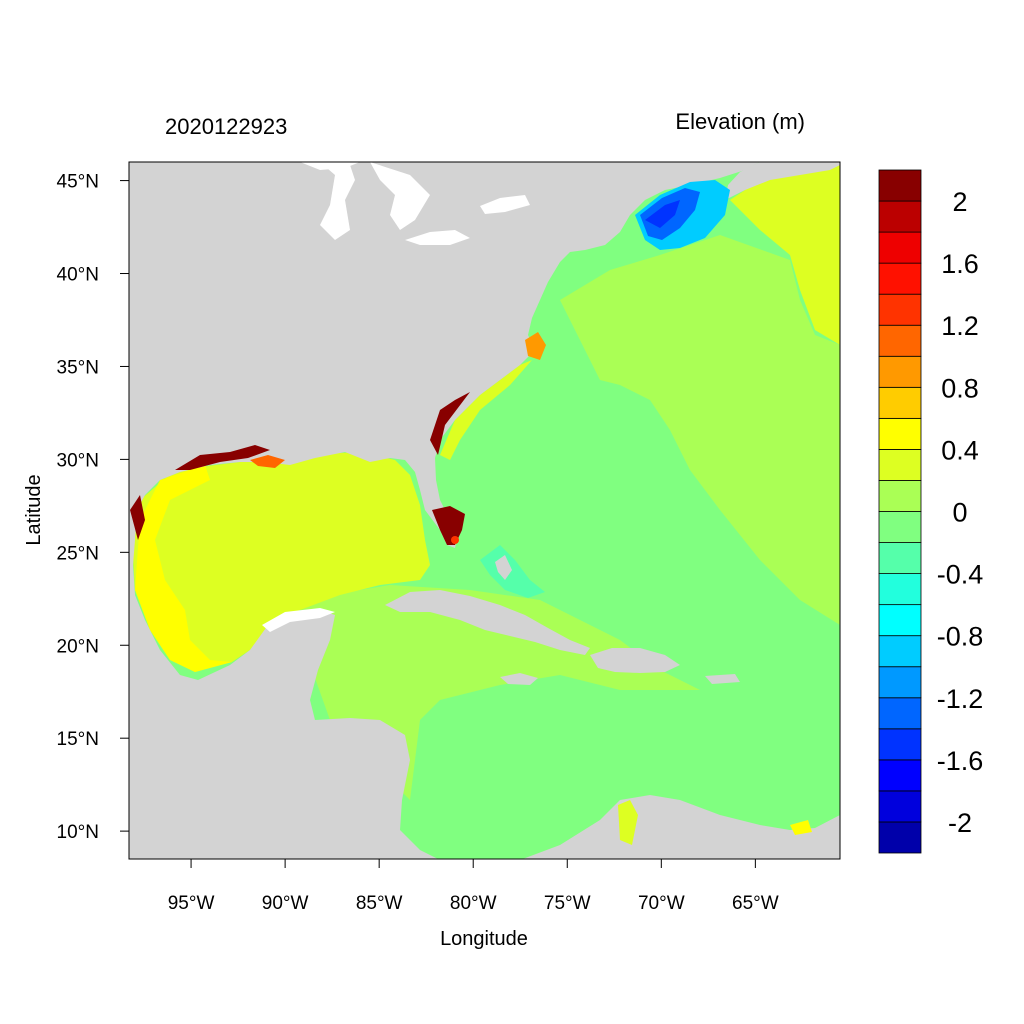 The image size is (1024, 1024). What do you see at coordinates (959, 513) in the screenshot?
I see `colorbar-label: 0` at bounding box center [959, 513].